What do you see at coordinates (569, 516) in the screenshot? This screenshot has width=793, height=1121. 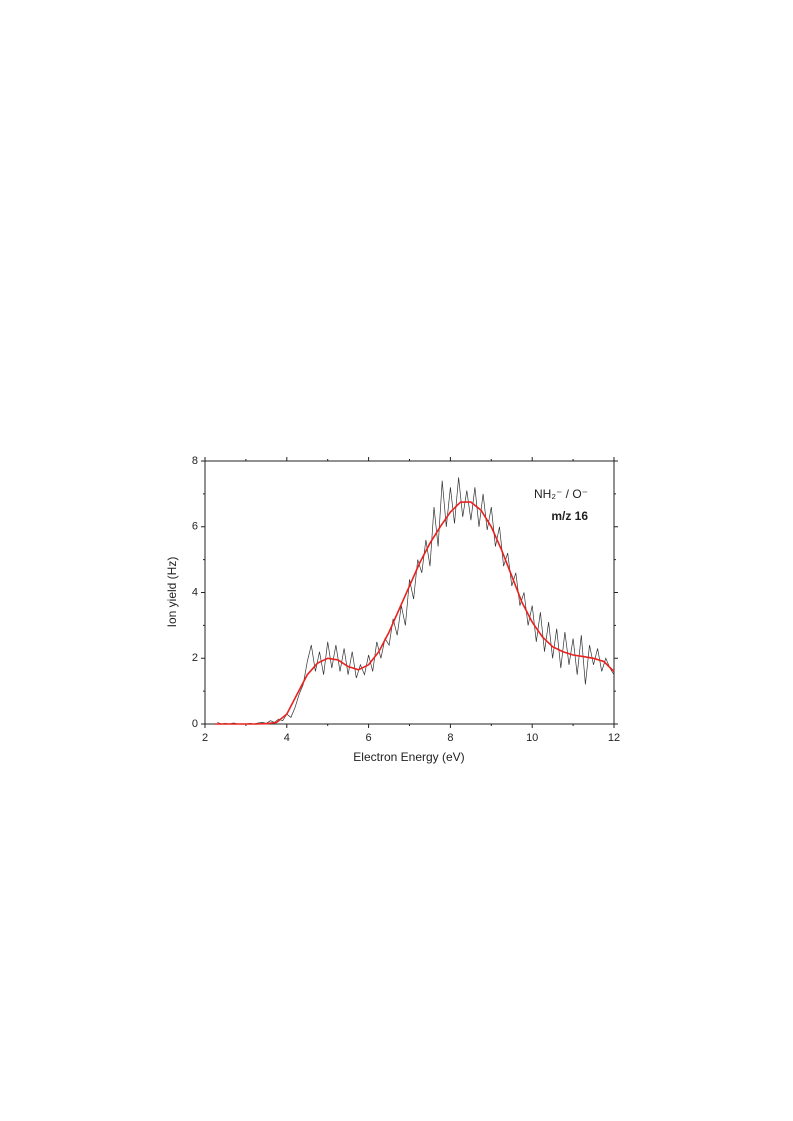 I see `annotation: m/z 16` at bounding box center [569, 516].